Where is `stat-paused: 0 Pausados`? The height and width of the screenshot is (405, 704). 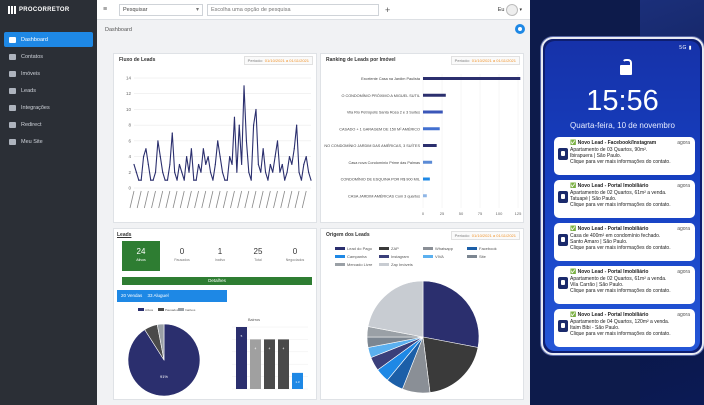 stat-paused: 0 Pausados is located at coordinates (182, 251).